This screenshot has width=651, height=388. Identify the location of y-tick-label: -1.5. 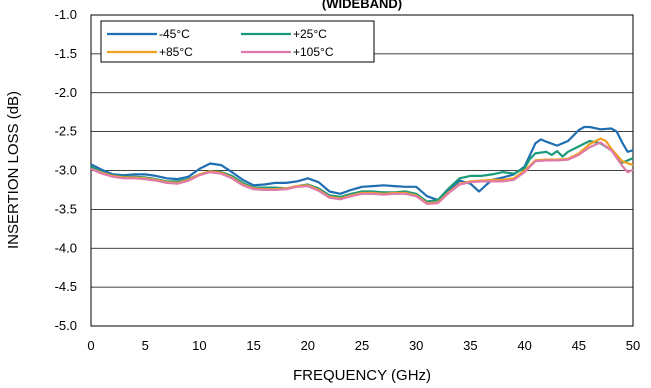
(66, 53).